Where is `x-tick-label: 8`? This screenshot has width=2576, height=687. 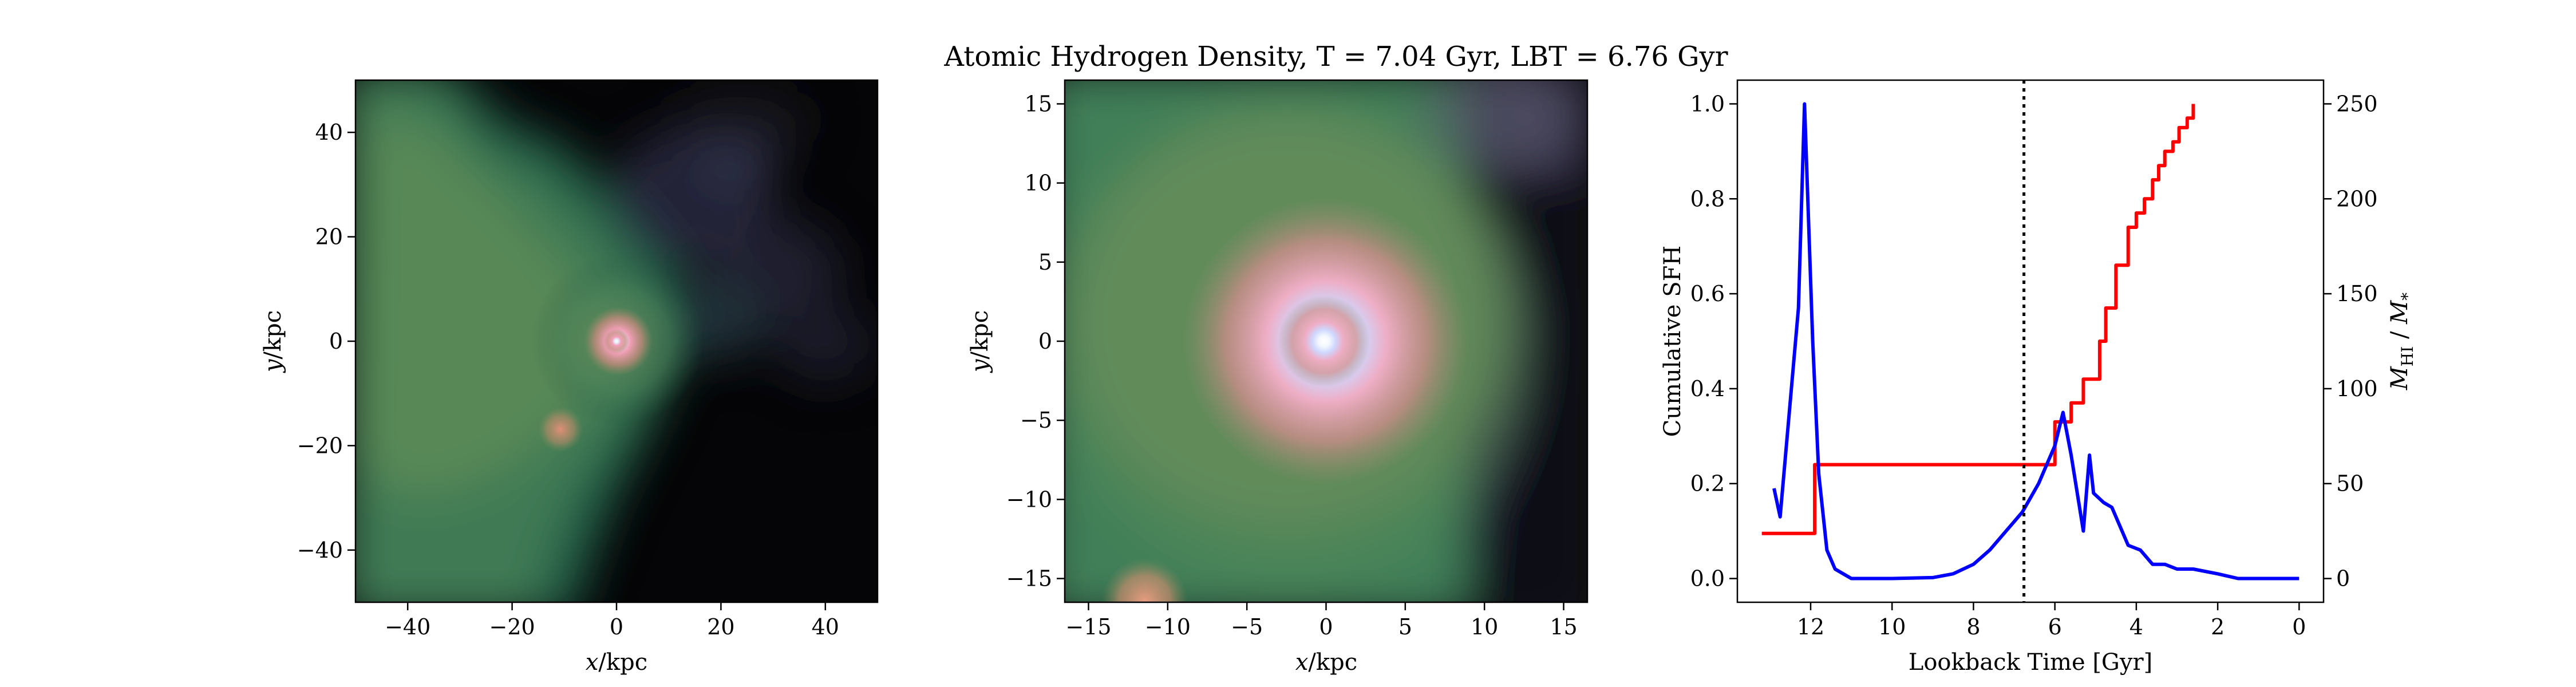
x-tick-label: 8 is located at coordinates (1973, 626).